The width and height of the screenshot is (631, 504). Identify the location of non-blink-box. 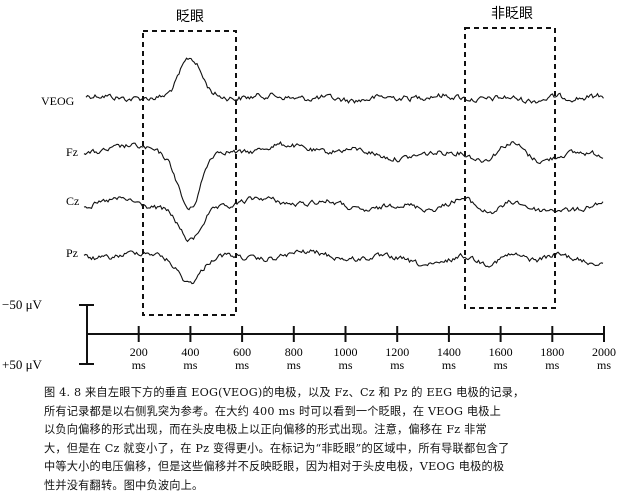
(510, 168).